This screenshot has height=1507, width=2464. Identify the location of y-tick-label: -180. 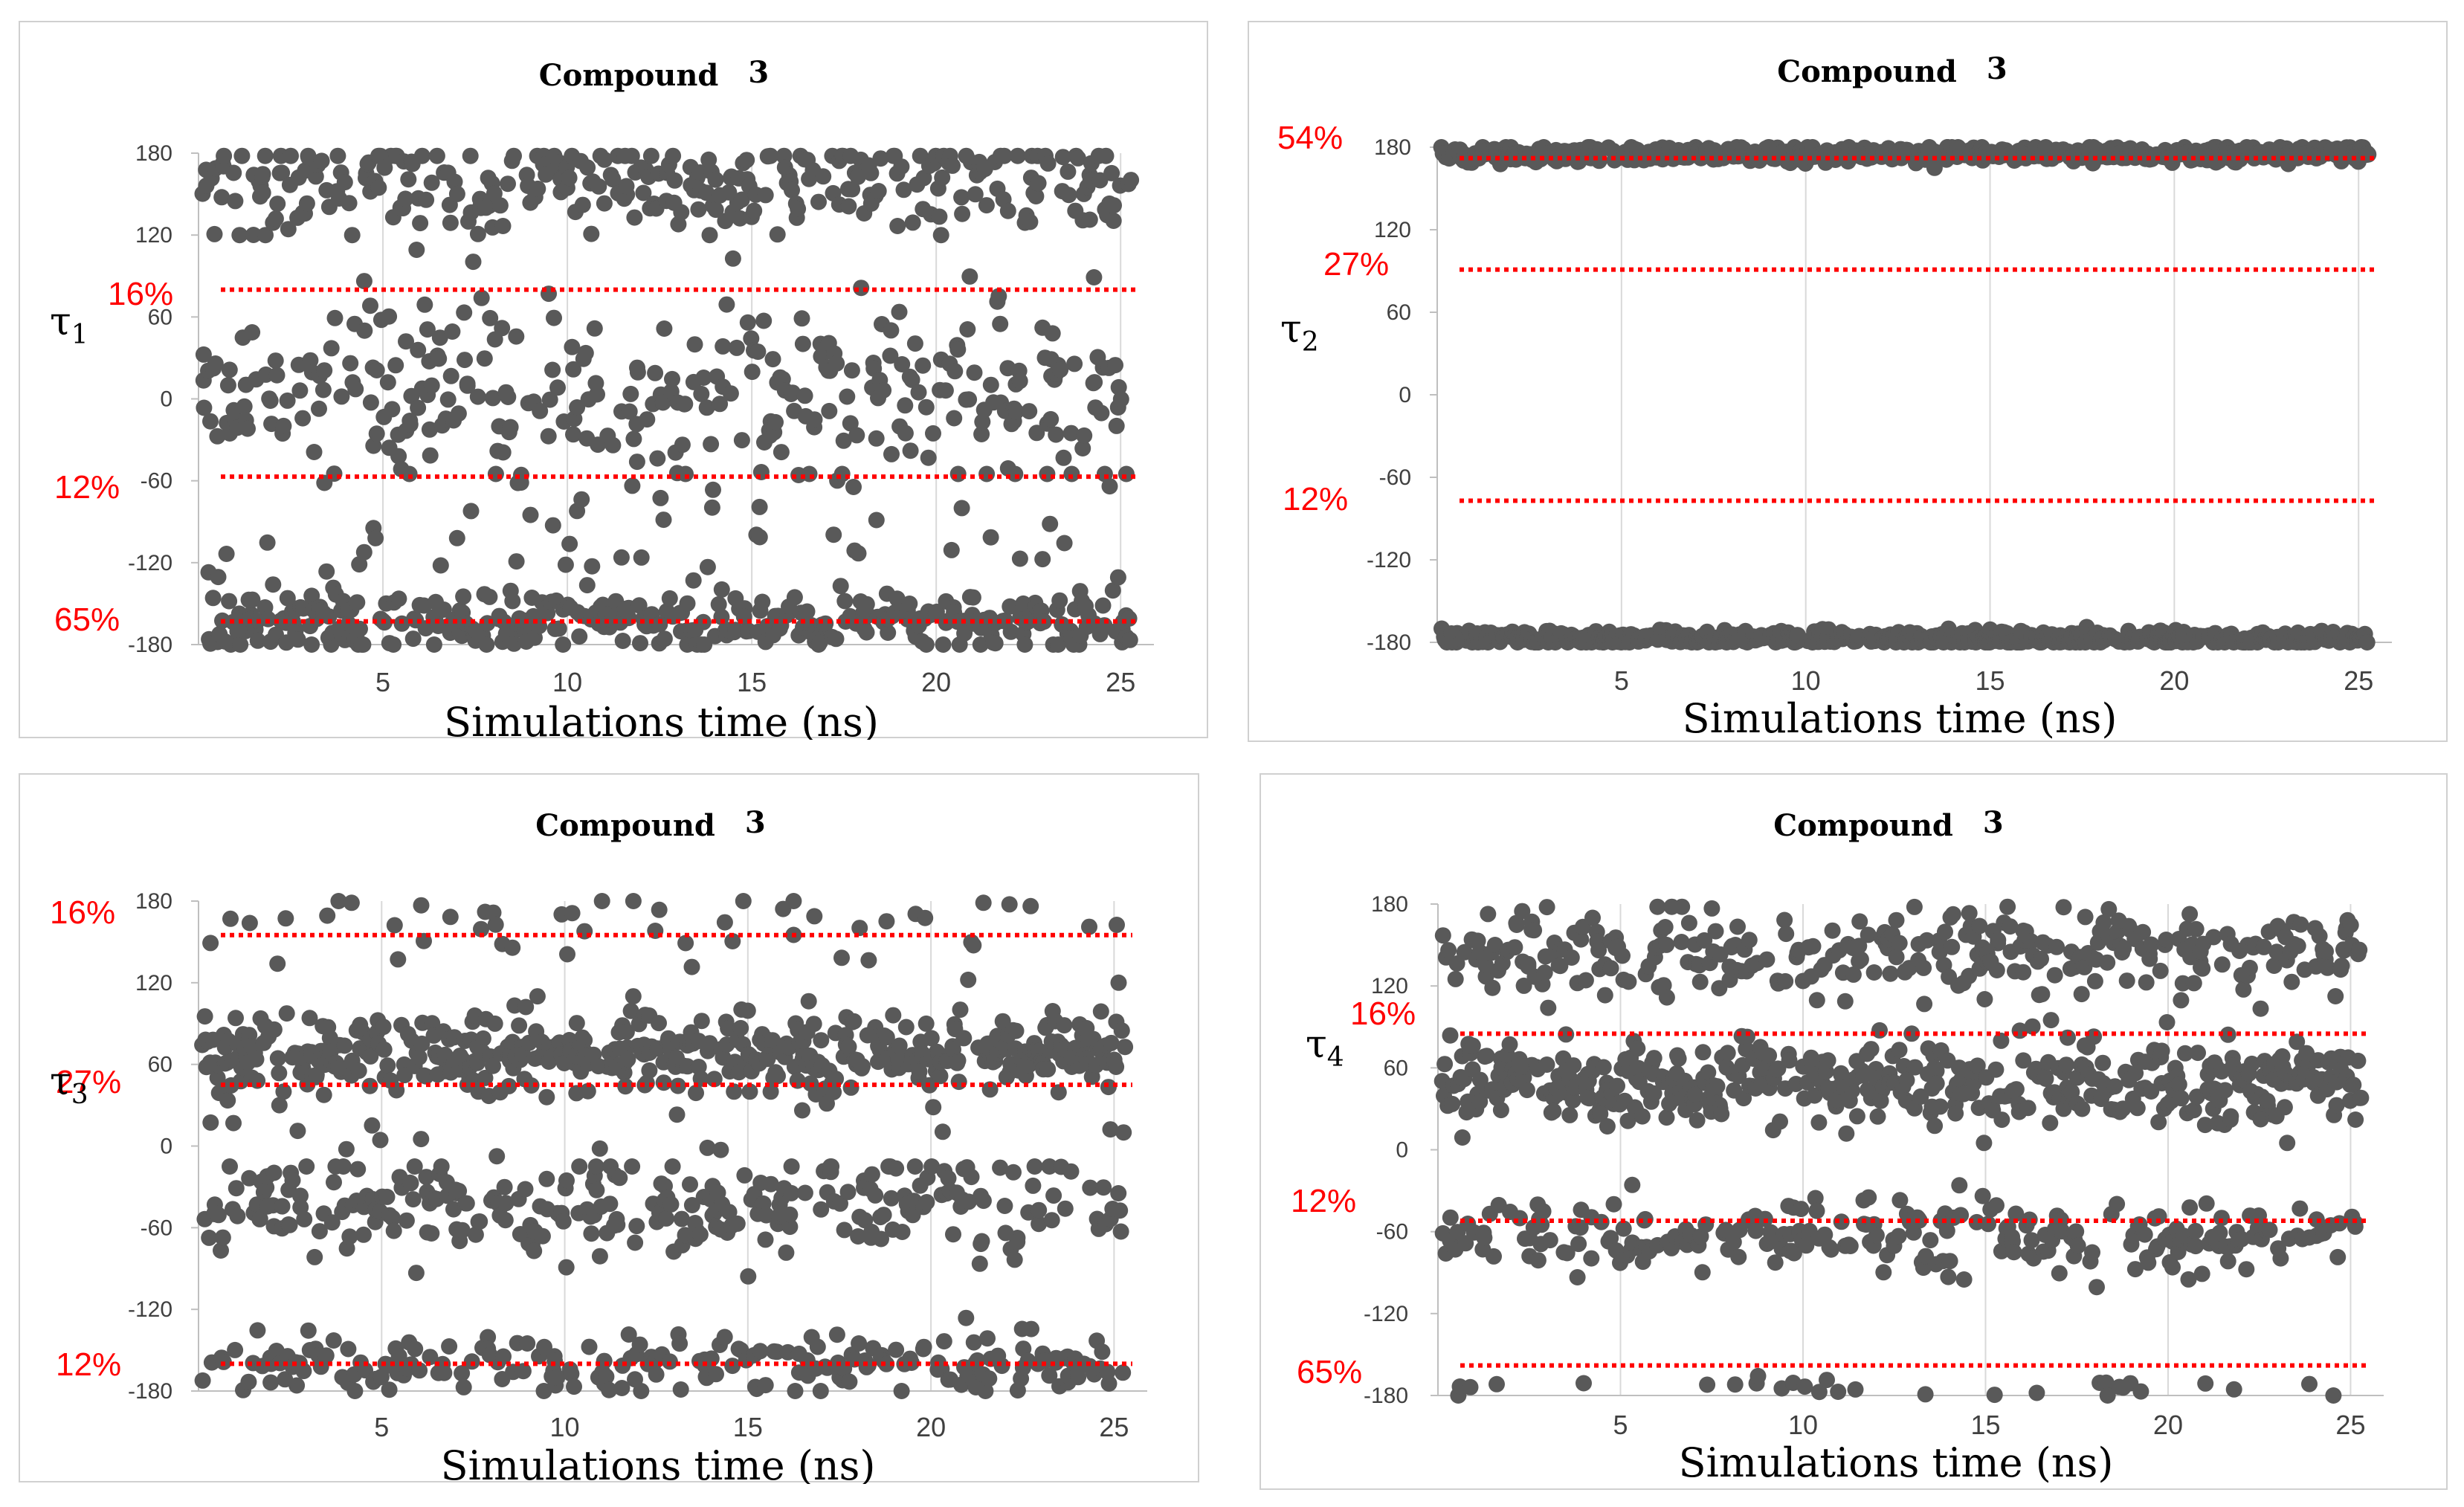
(150, 645).